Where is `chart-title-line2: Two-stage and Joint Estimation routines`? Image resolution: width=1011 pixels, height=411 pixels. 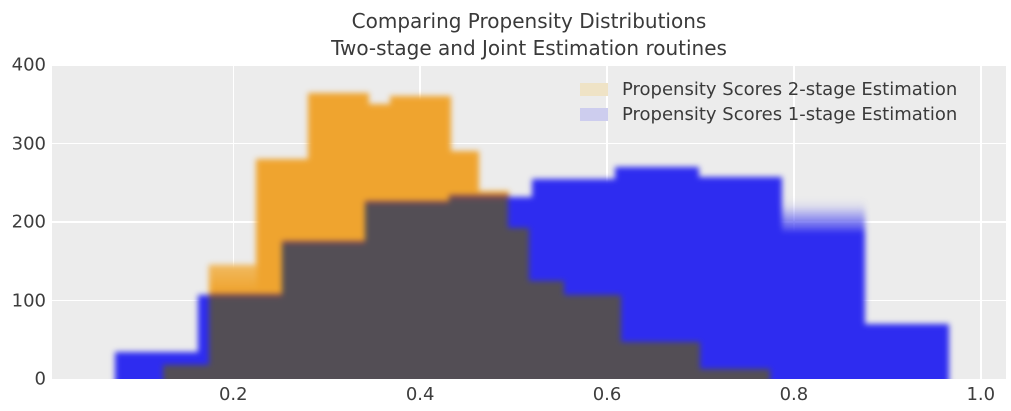
chart-title-line2: Two-stage and Joint Estimation routines is located at coordinates (529, 48).